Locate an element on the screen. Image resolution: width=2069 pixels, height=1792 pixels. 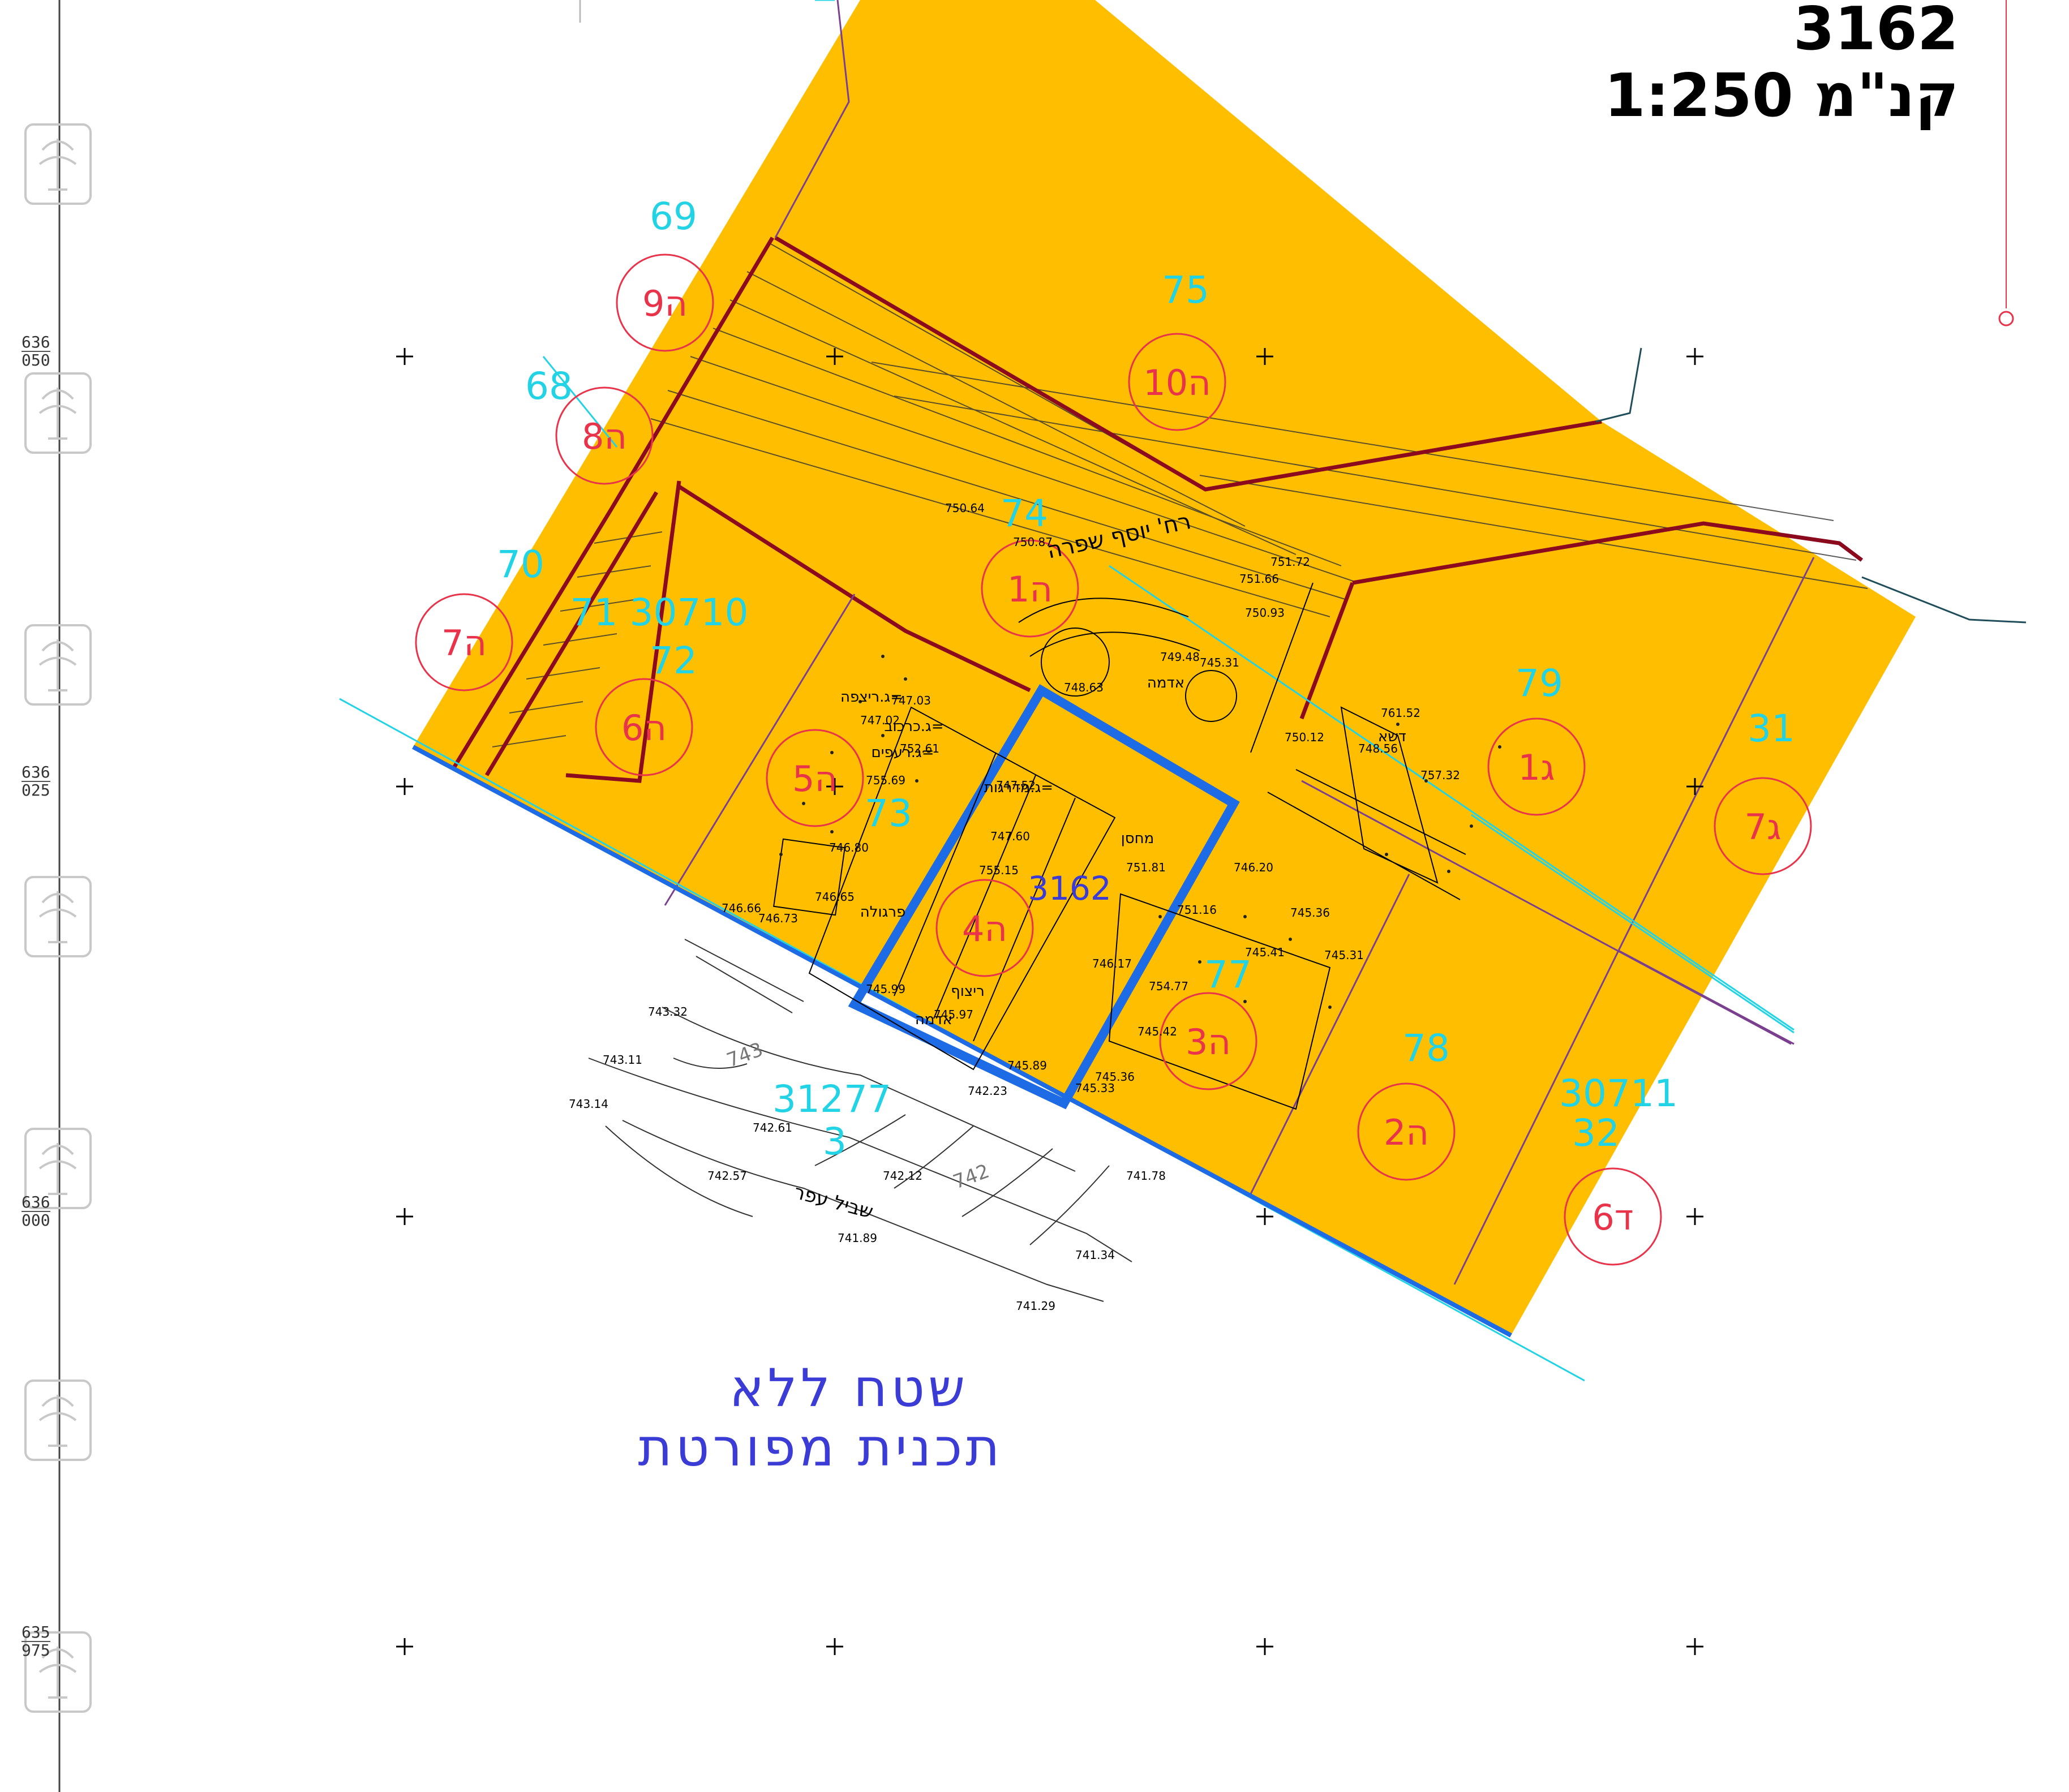
elevation: 754.77 is located at coordinates (1168, 986).